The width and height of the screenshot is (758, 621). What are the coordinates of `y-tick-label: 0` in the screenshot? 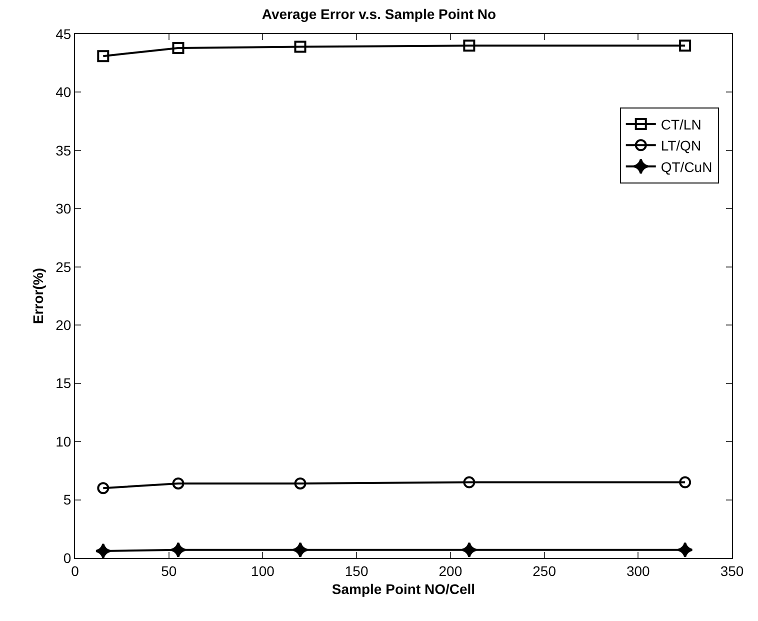 It's located at (67, 558).